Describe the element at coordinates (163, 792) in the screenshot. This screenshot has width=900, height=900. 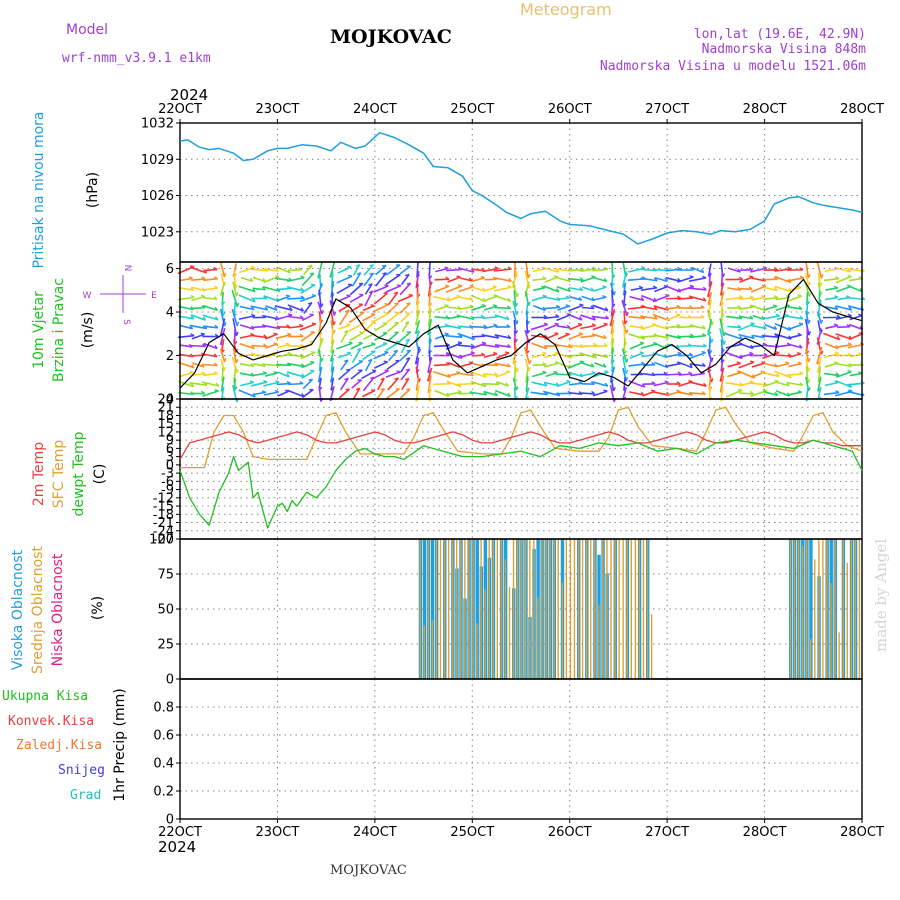
I see `y-tick-label: 0.2` at that location.